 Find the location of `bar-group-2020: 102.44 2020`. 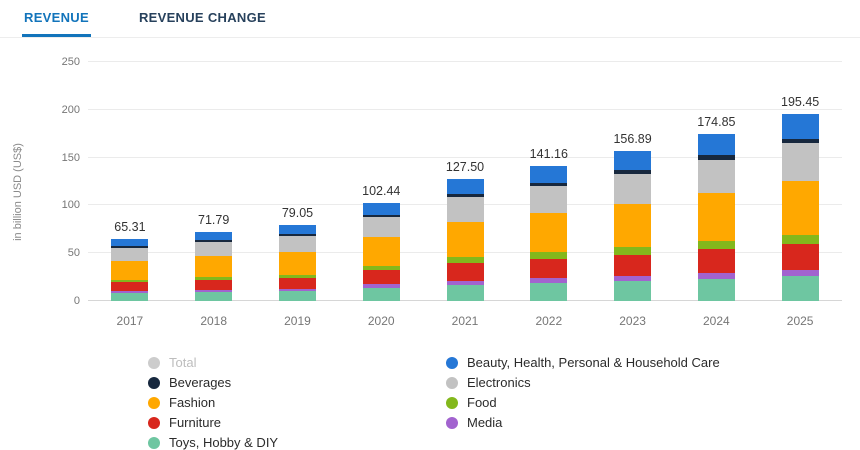

bar-group-2020: 102.44 2020 is located at coordinates (381, 195).